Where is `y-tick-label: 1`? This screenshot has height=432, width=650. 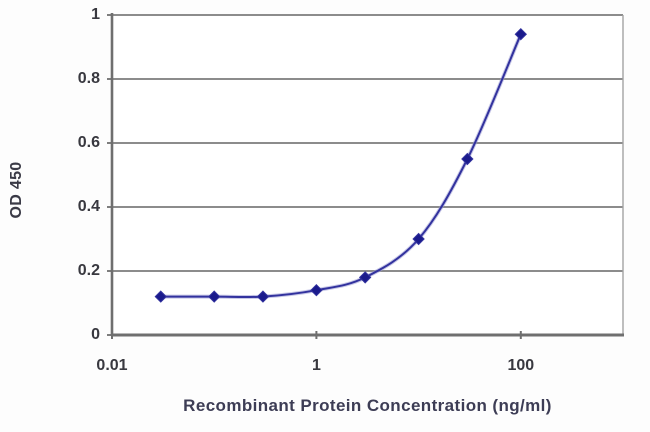
y-tick-label: 1 is located at coordinates (95, 14).